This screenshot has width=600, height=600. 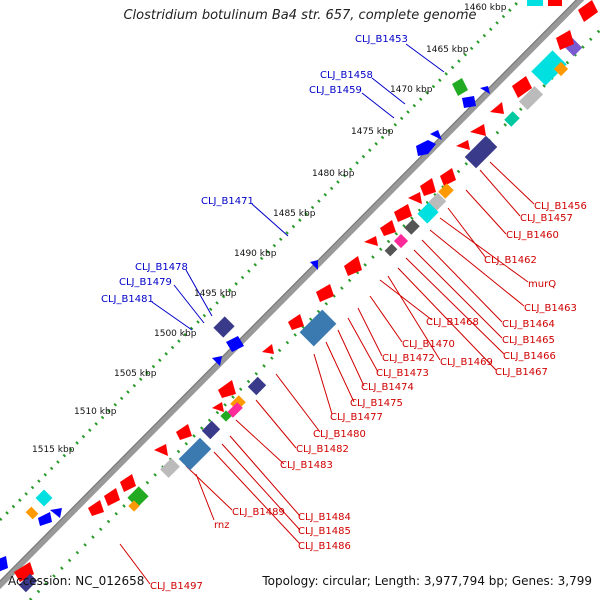 I want to click on gene-label: CLJ_B1486, so click(x=324, y=546).